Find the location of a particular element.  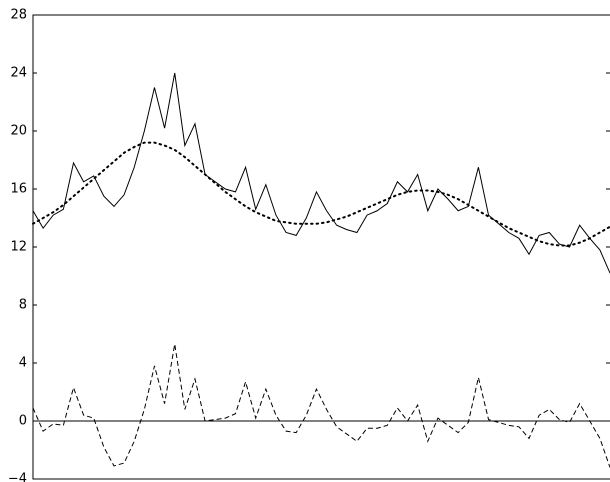

y-tick-label: 28 is located at coordinates (18, 15).